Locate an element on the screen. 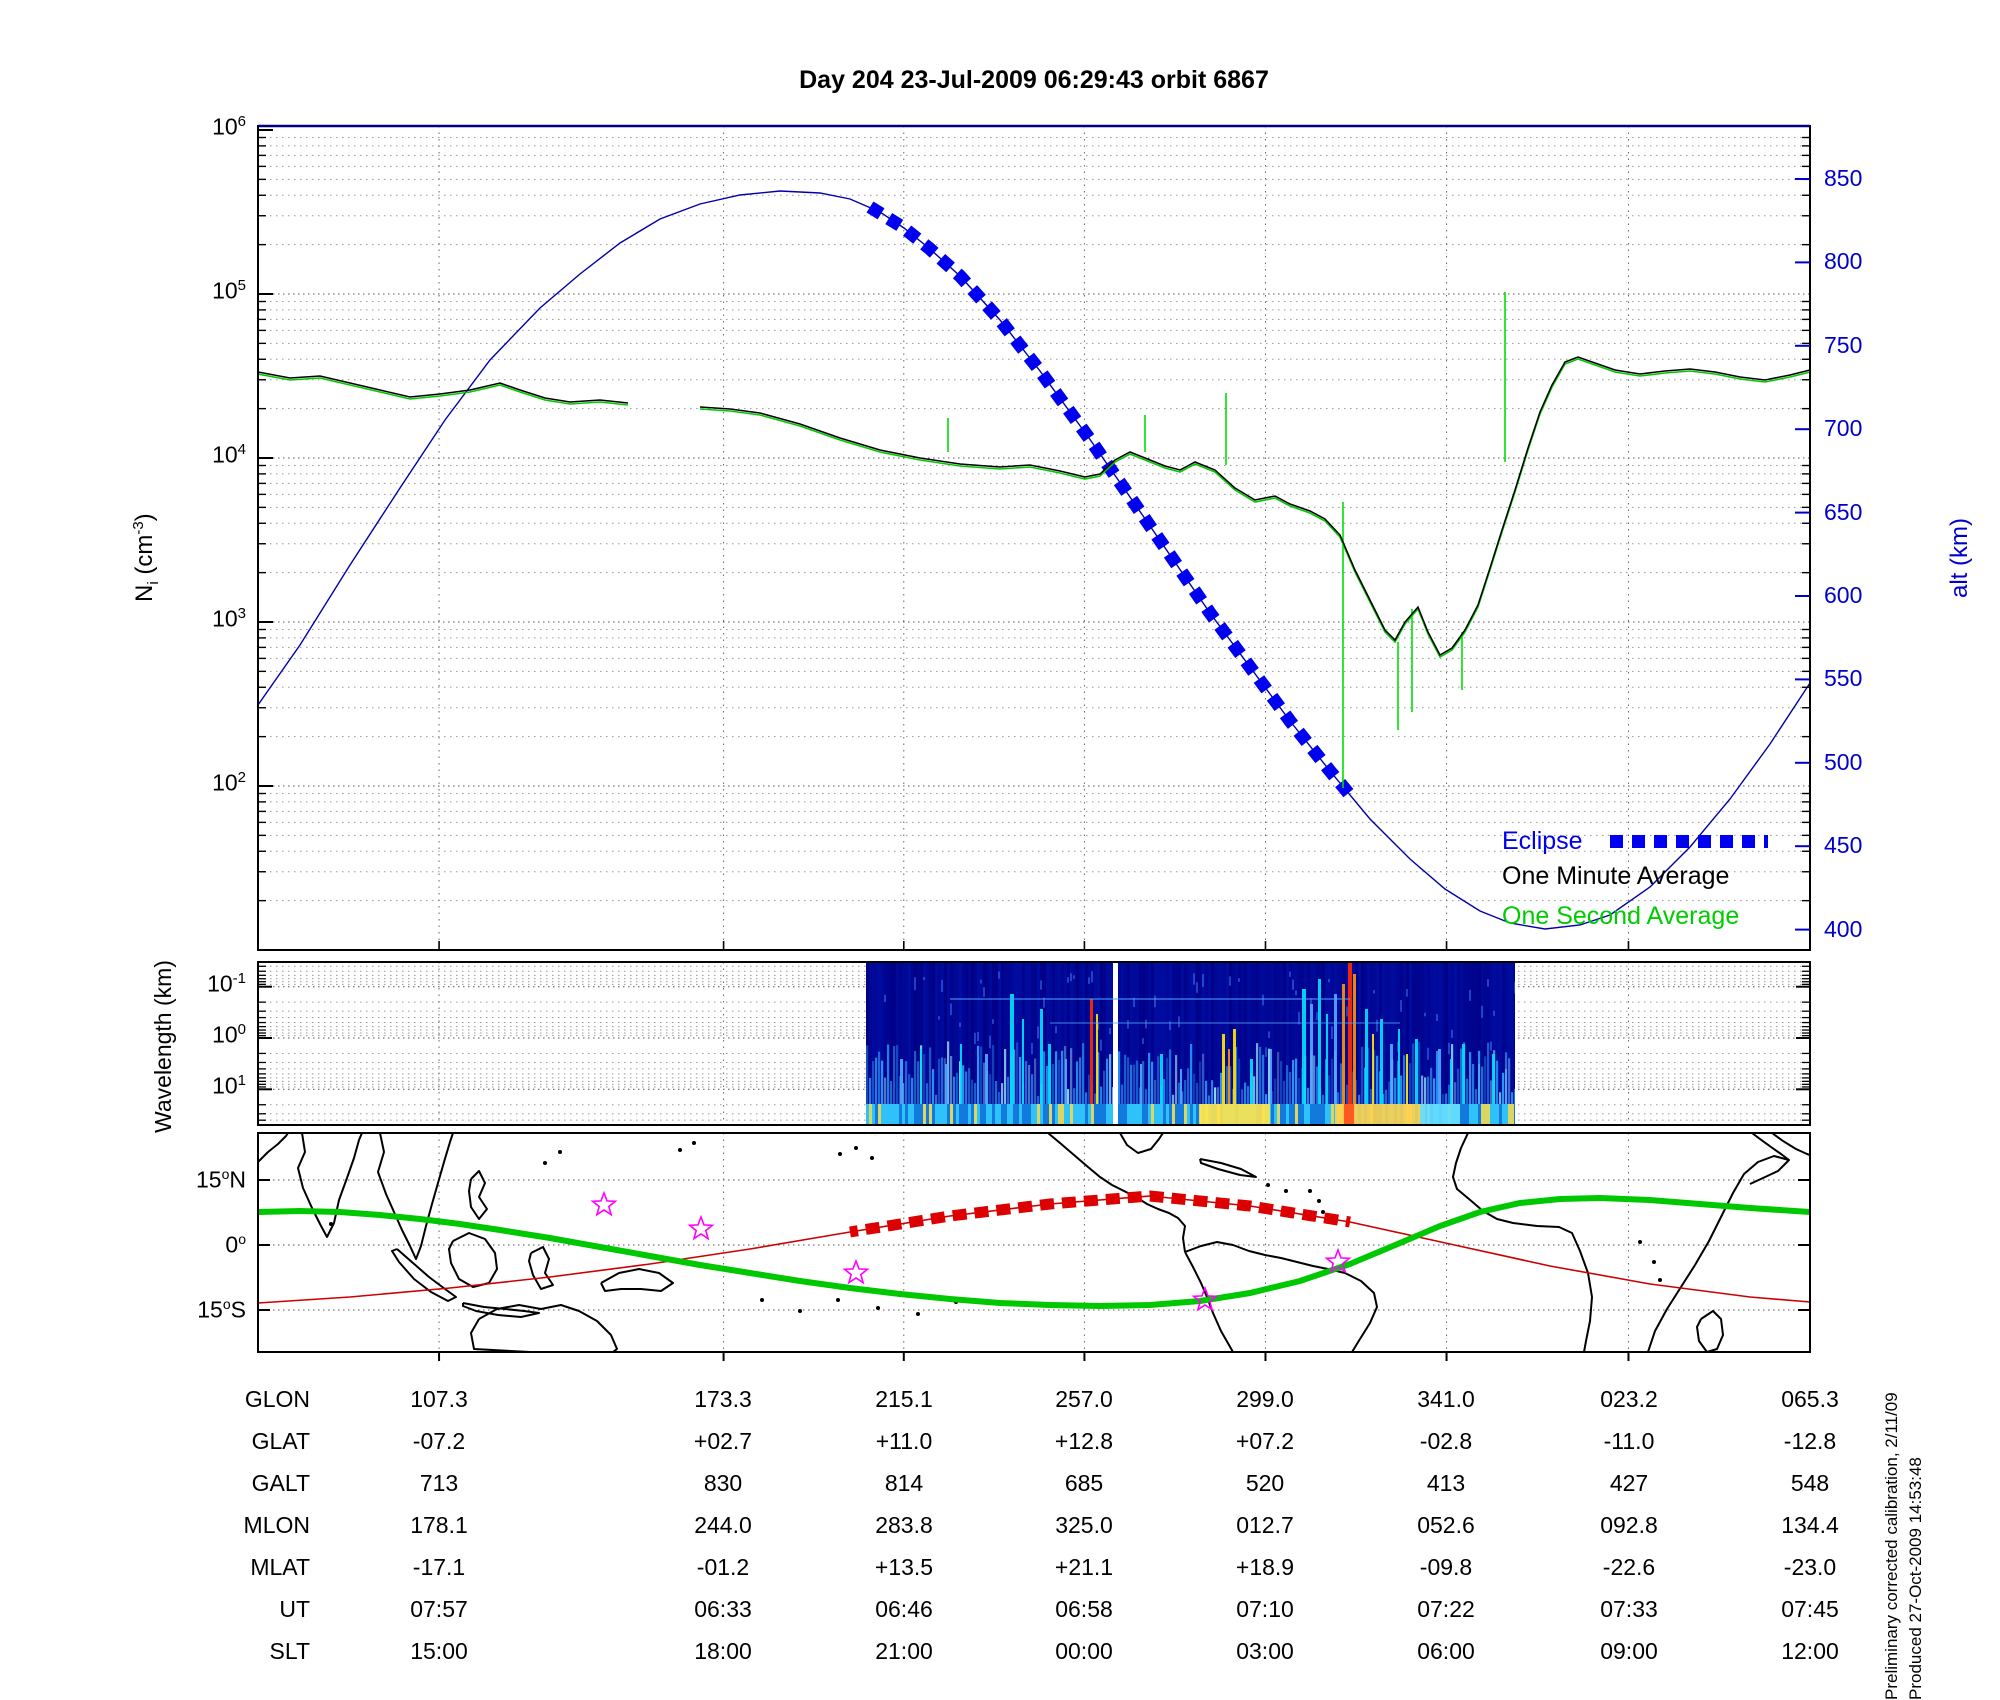 Image resolution: width=2000 pixels, height=1700 pixels. footer-produced-note: Produced 27-Oct-2009 14:53:48 is located at coordinates (1915, 1578).